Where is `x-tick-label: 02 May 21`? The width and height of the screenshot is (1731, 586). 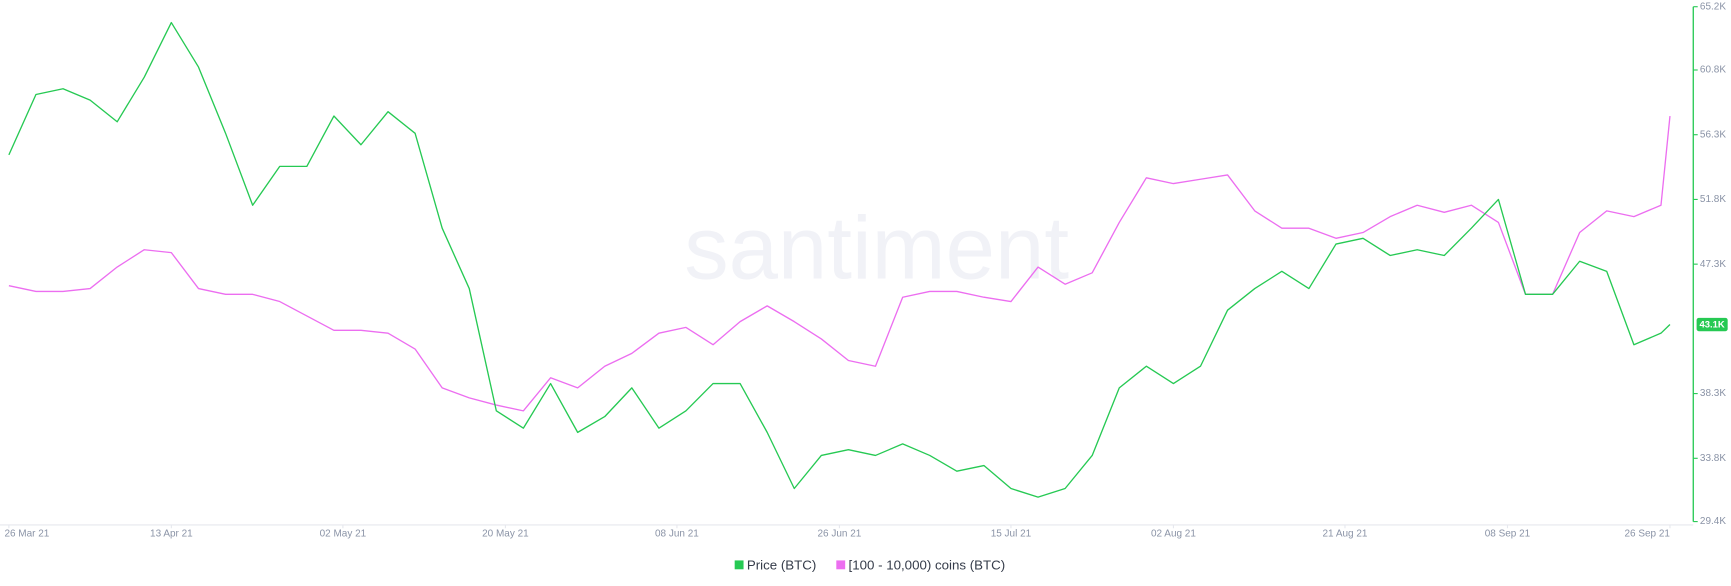 x-tick-label: 02 May 21 is located at coordinates (343, 533).